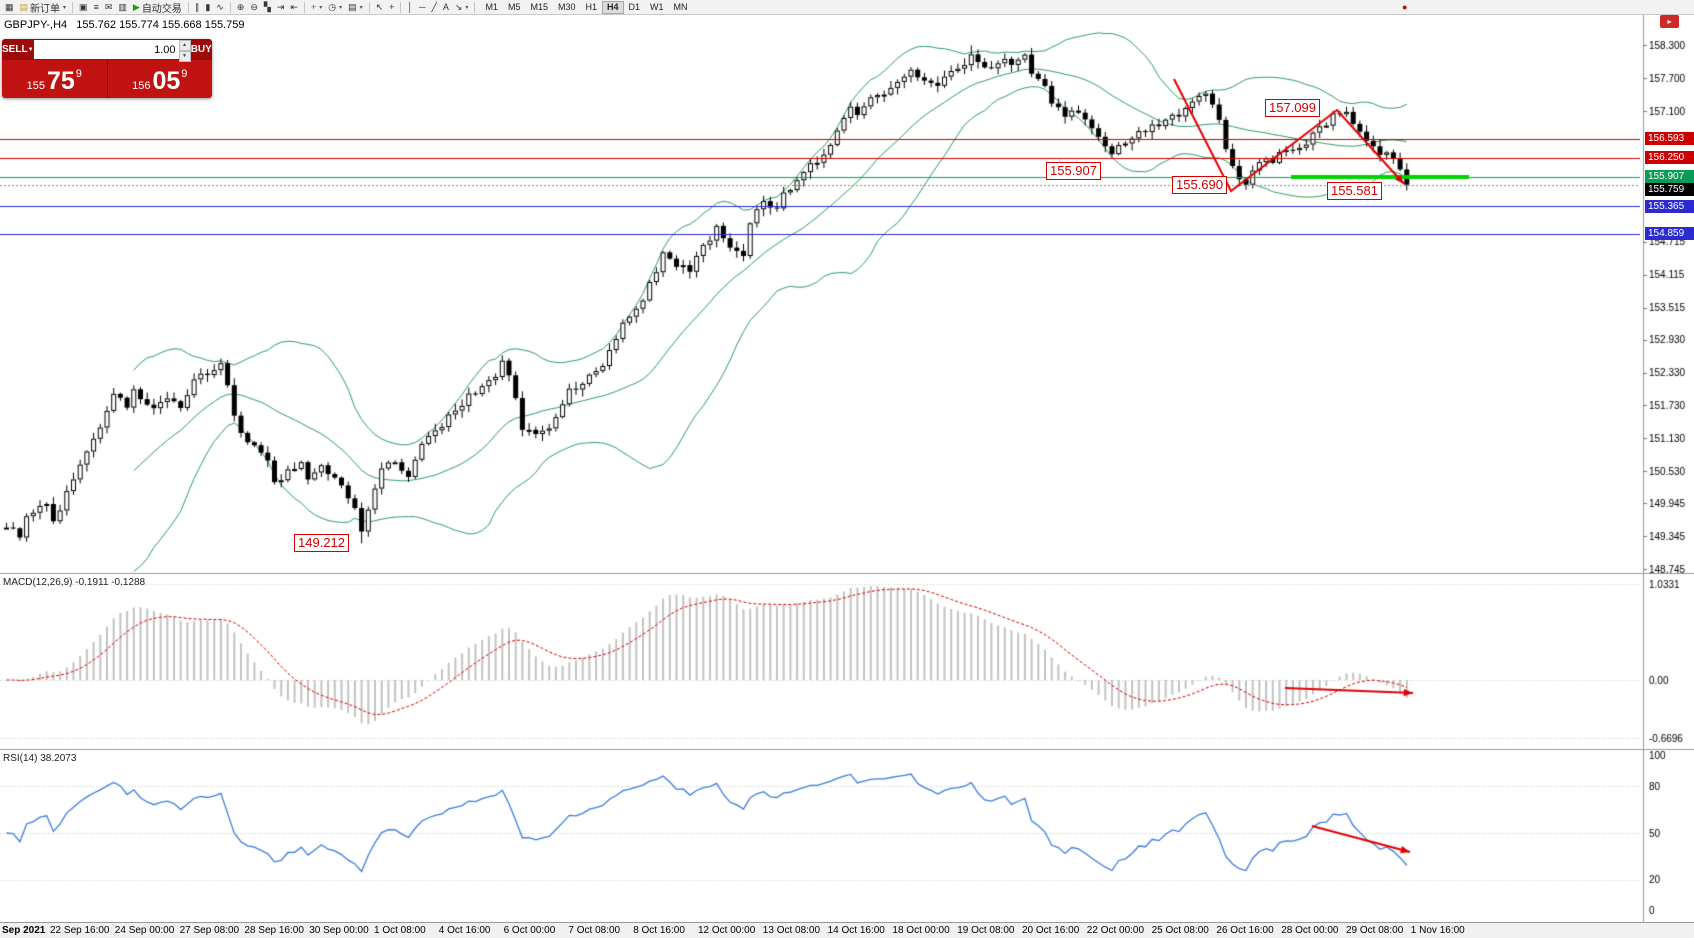  Describe the element at coordinates (40, 758) in the screenshot. I see `rsi-indicator-title: RSI(14) 38.2073` at that location.